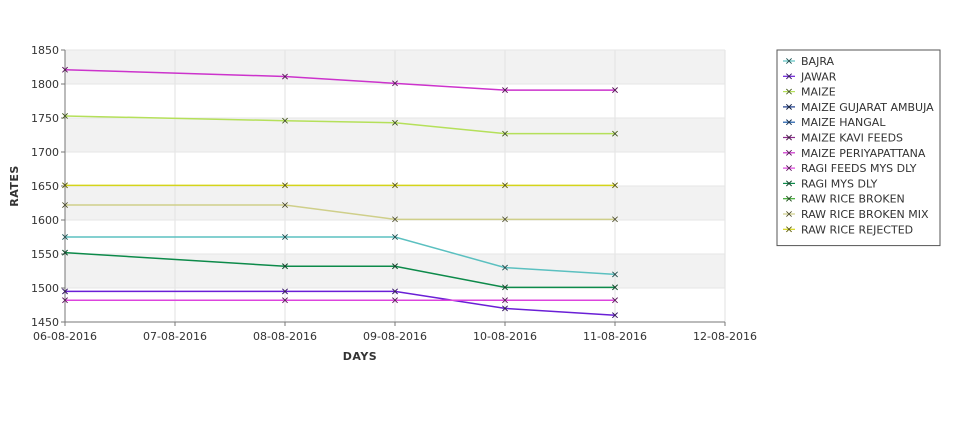 This screenshot has width=975, height=433. Describe the element at coordinates (865, 214) in the screenshot. I see `legend-label: RAW RICE BROKEN MIX` at that location.